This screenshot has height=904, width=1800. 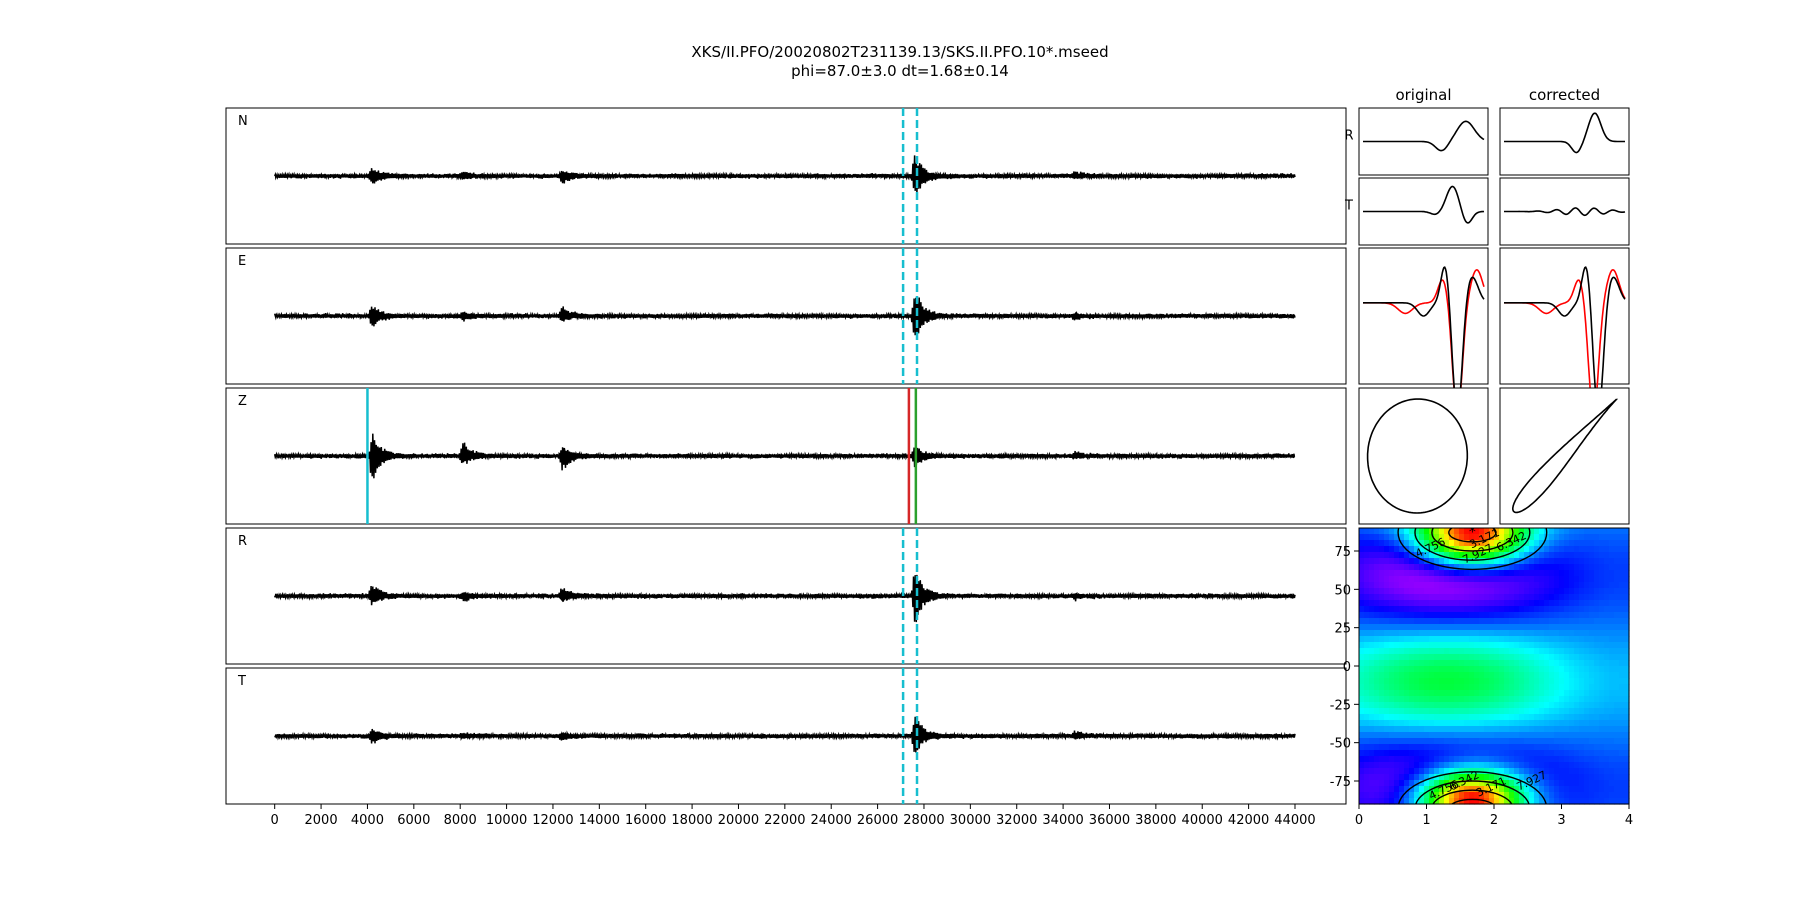 What do you see at coordinates (1248, 820) in the screenshot?
I see `x-tick-label: 42000` at bounding box center [1248, 820].